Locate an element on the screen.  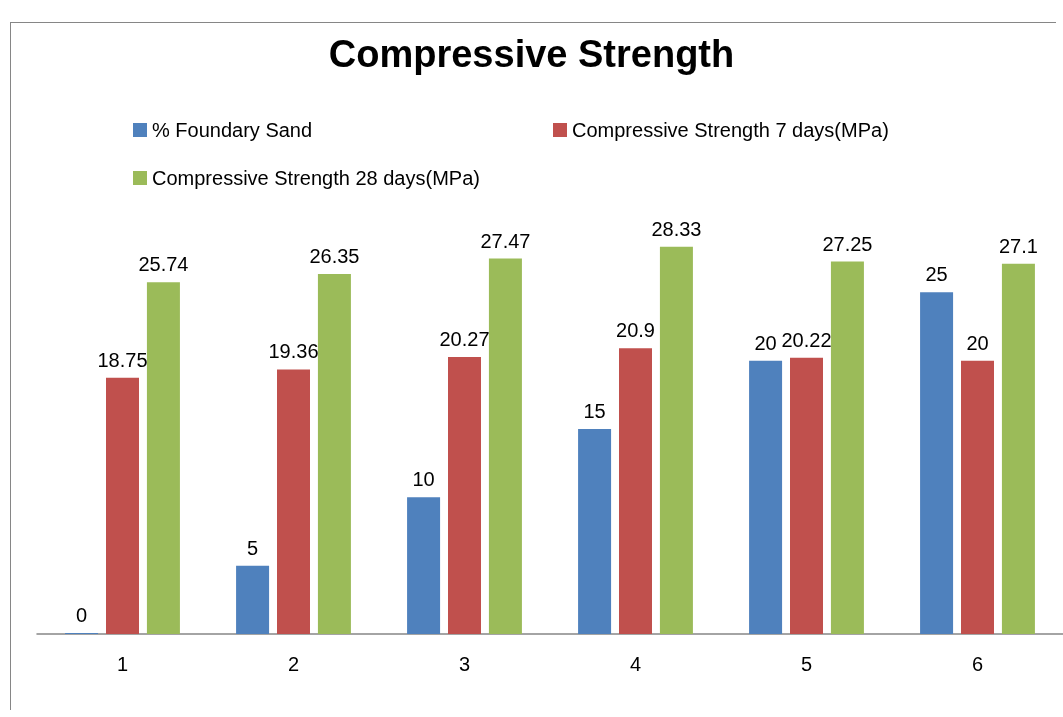
chart-title: Compressive Strength is located at coordinates (531, 54).